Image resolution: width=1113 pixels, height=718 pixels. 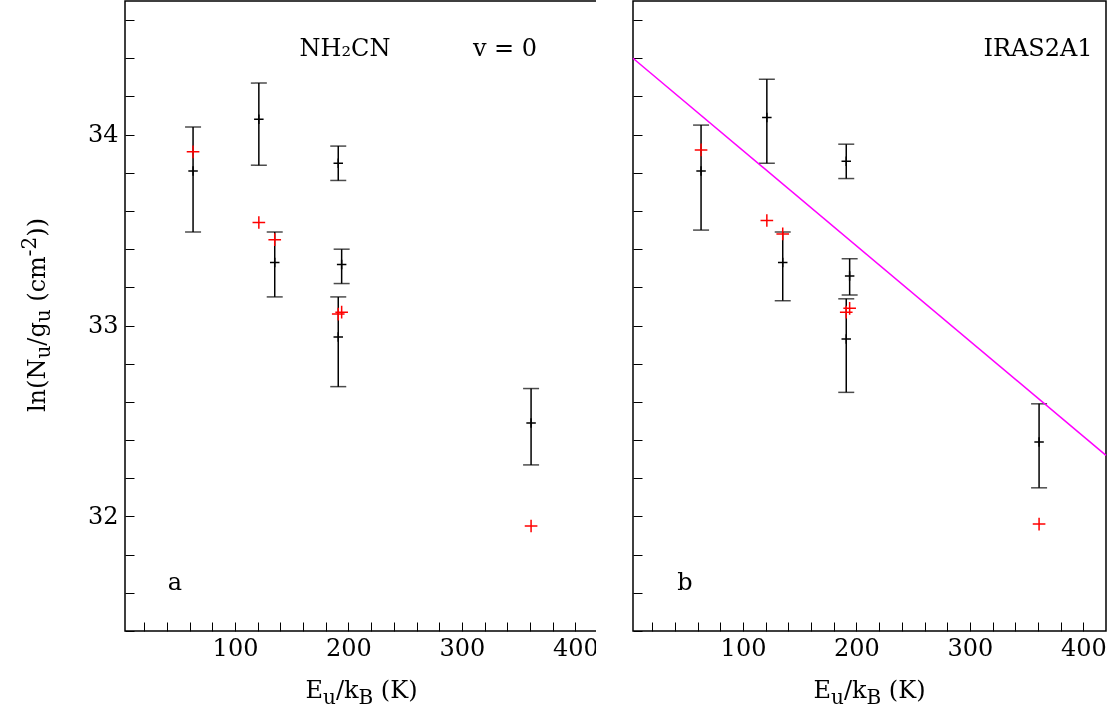 What do you see at coordinates (345, 48) in the screenshot?
I see `annotation: NH₂CN` at bounding box center [345, 48].